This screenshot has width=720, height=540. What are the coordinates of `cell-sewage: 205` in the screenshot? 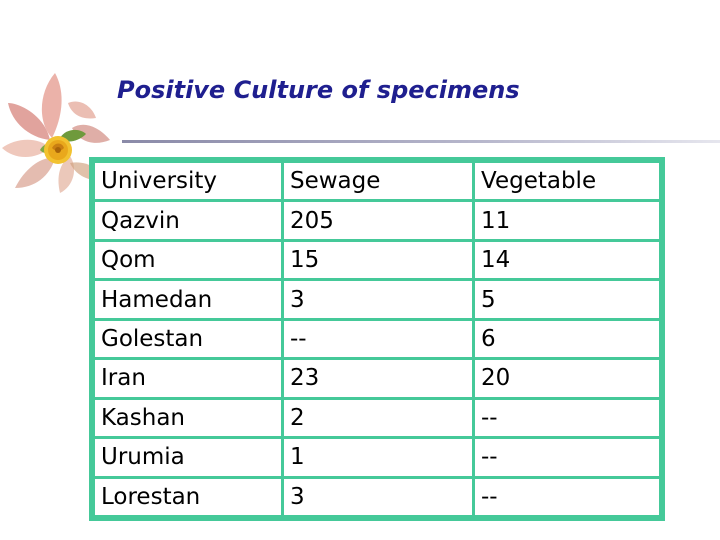 It's located at (378, 220).